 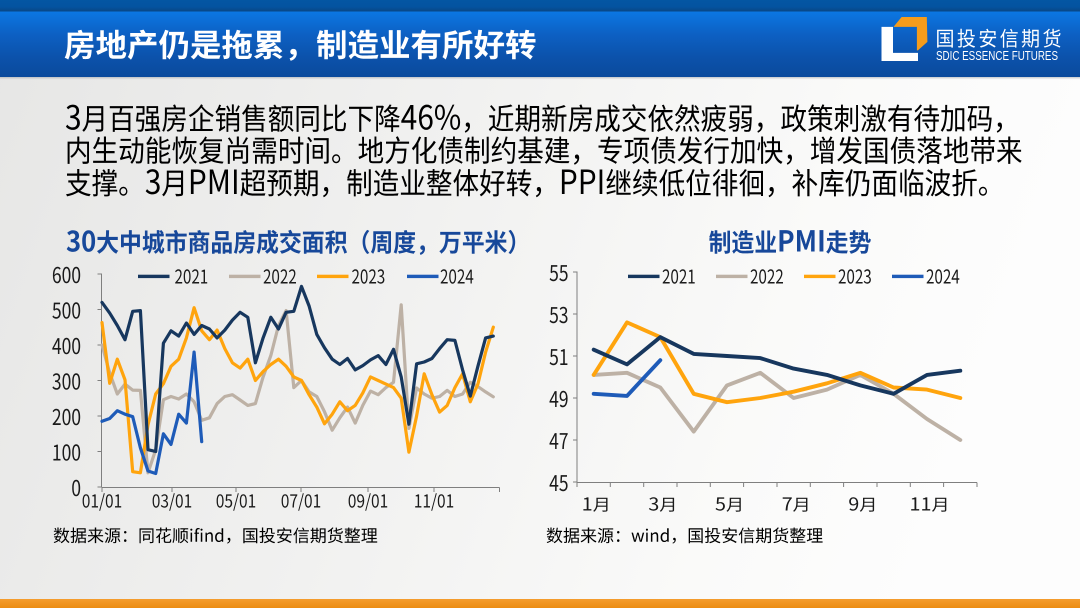 I want to click on svg-text: SDIC ESSENCE FUTURES, so click(x=997, y=56).